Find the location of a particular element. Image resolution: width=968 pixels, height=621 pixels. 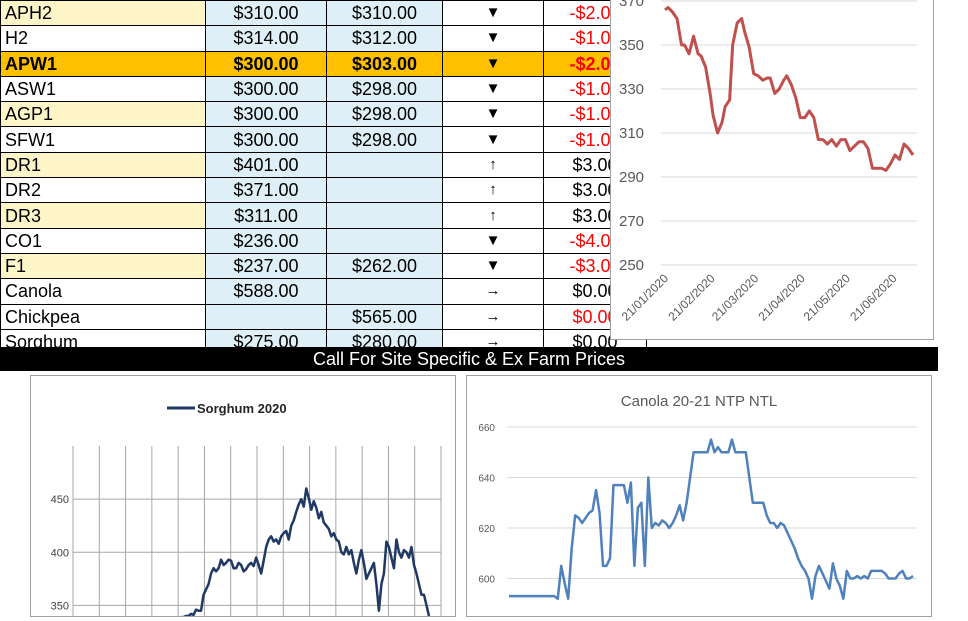

commodity-label: DR3 is located at coordinates (103, 215).